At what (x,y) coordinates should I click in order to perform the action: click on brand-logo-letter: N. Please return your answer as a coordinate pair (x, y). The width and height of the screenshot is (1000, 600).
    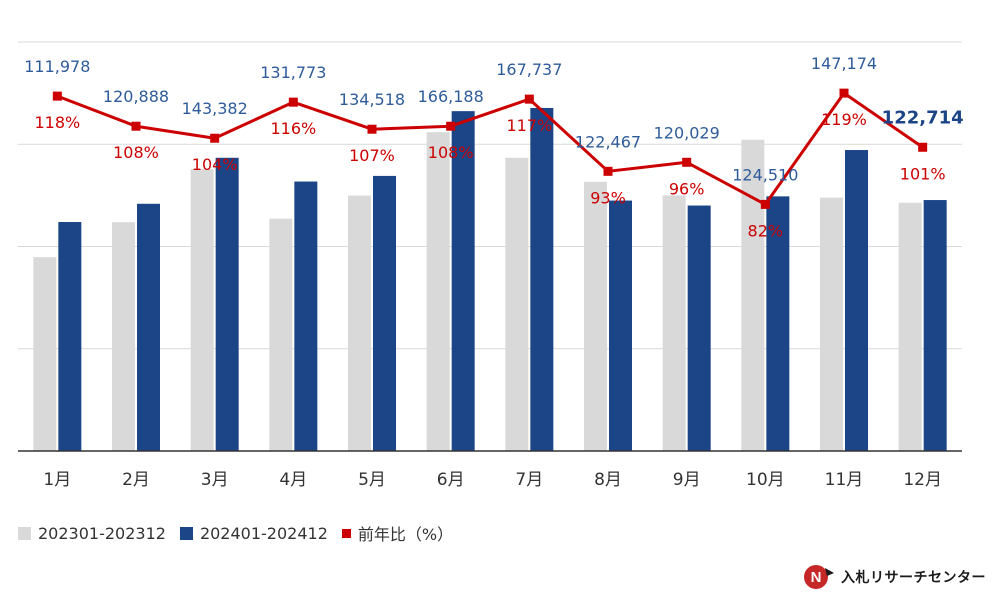
    Looking at the image, I should click on (816, 577).